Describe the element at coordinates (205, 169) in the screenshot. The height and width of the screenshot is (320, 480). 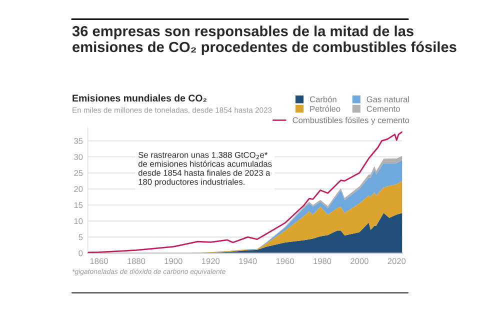
I see `annotation: Se rastrearon unas 1.388 GtCO$_{2}$e* de emisiones históricas acumuladas desde 1854 hasta finales de 2023 a 180 productores industriales.` at that location.